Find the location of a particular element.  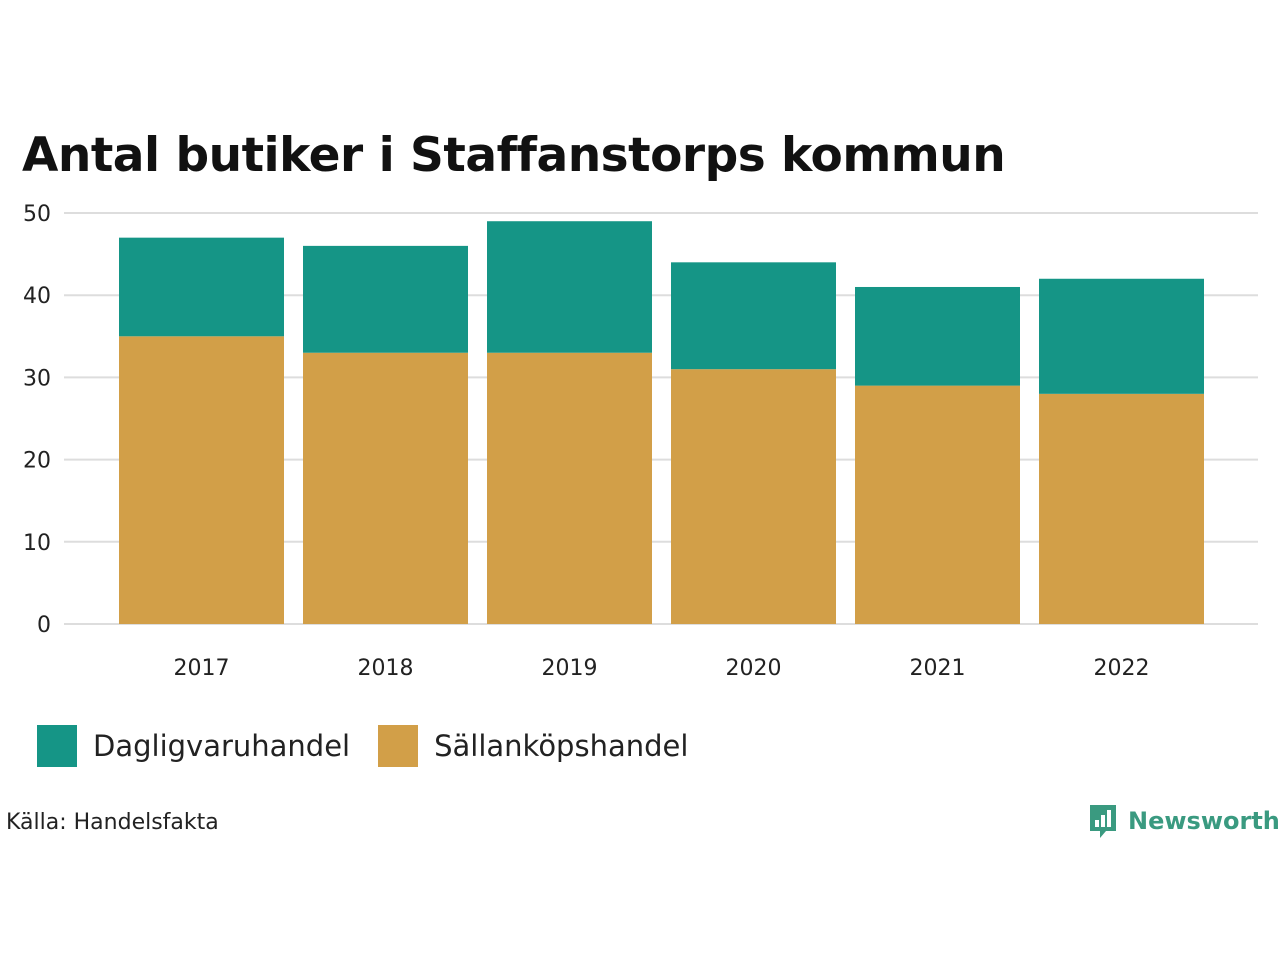

brand-name: Newsworthy is located at coordinates (1204, 821).